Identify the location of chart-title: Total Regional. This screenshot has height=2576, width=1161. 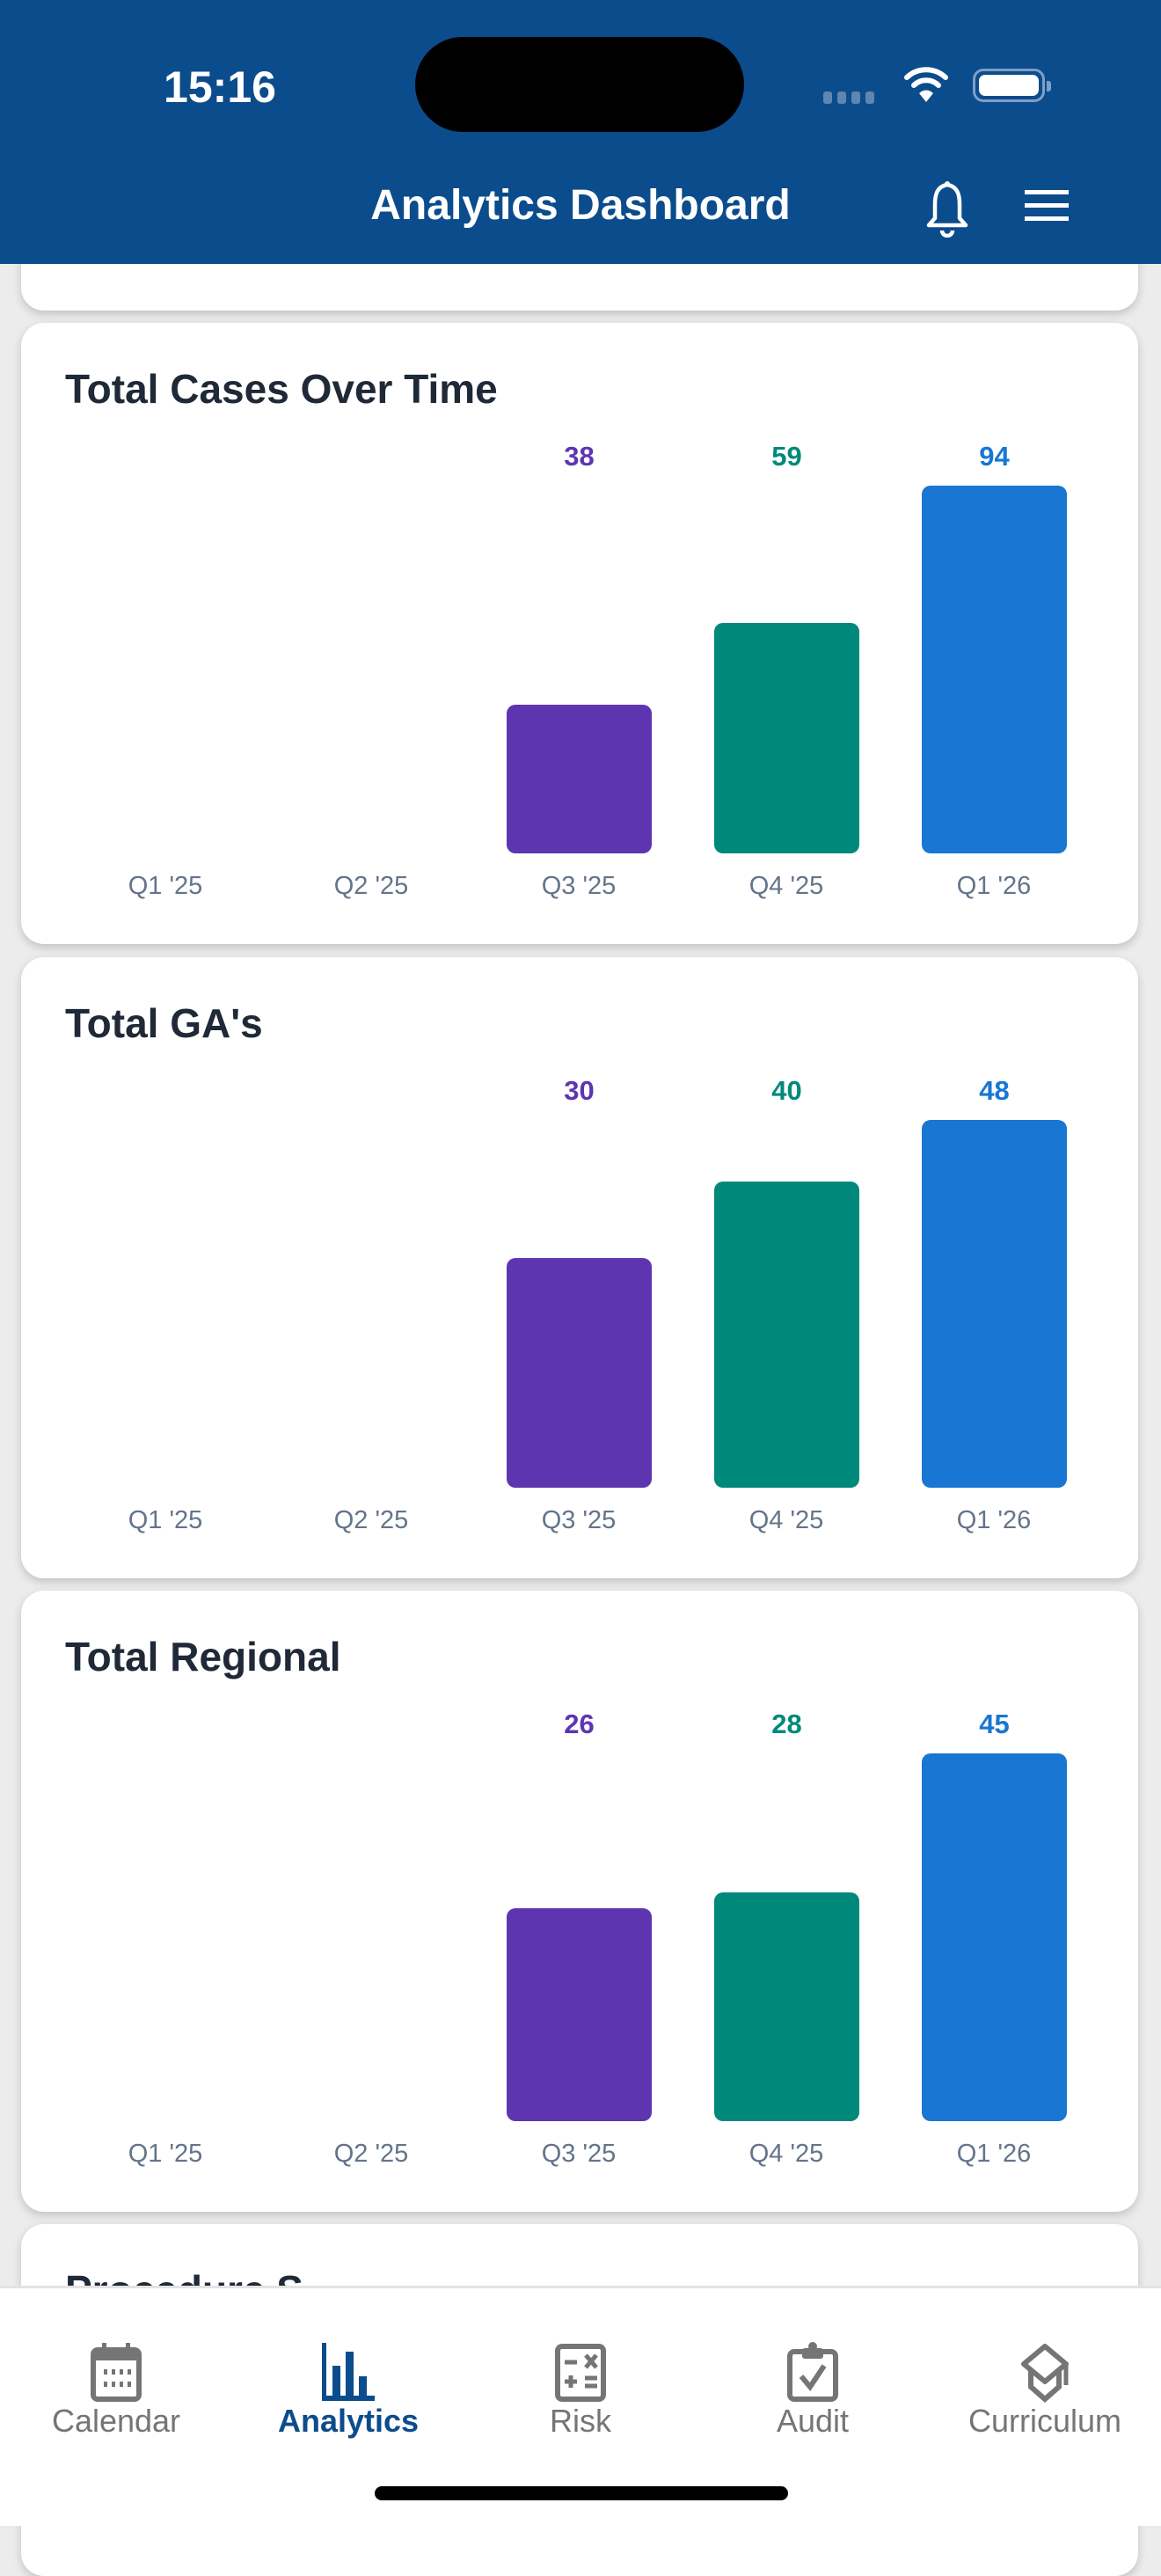
(203, 1657).